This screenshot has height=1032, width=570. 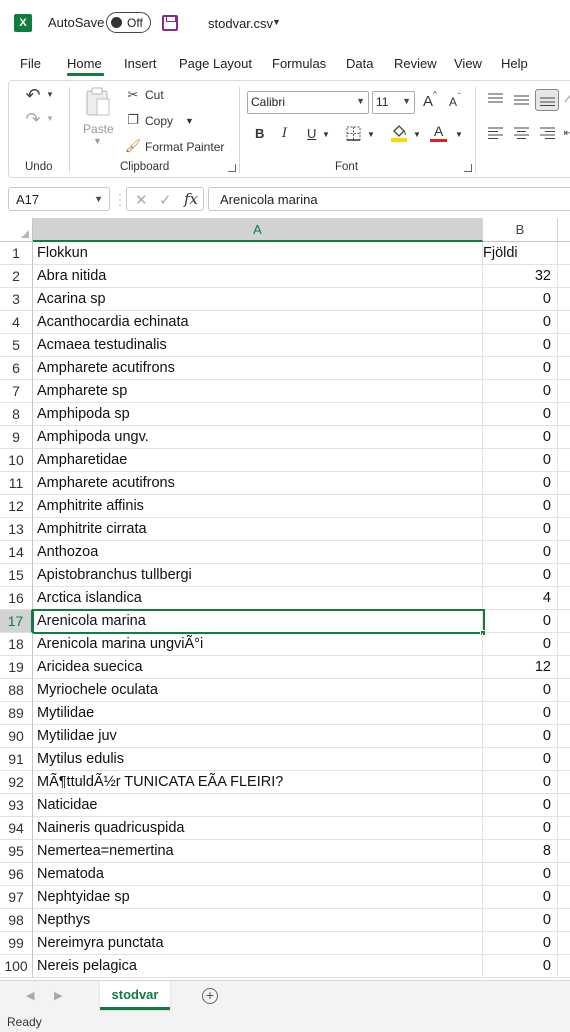 What do you see at coordinates (258, 552) in the screenshot?
I see `cell-a: Anthozoa` at bounding box center [258, 552].